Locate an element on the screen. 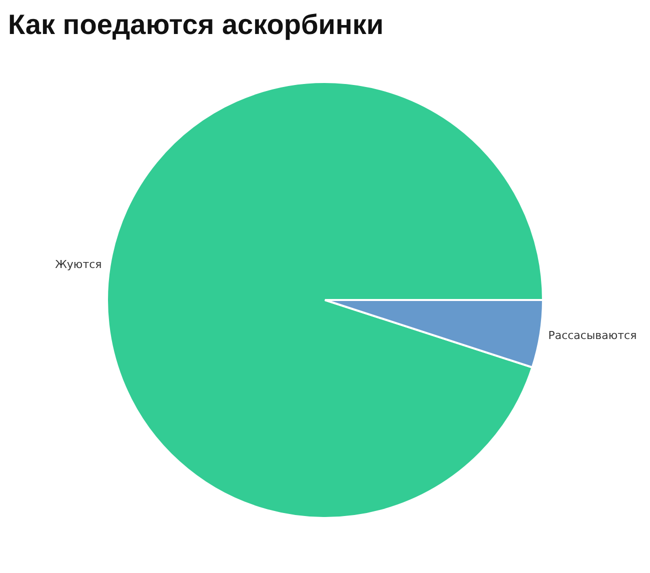  chart-title: Как поедаются аскорбинки is located at coordinates (196, 25).